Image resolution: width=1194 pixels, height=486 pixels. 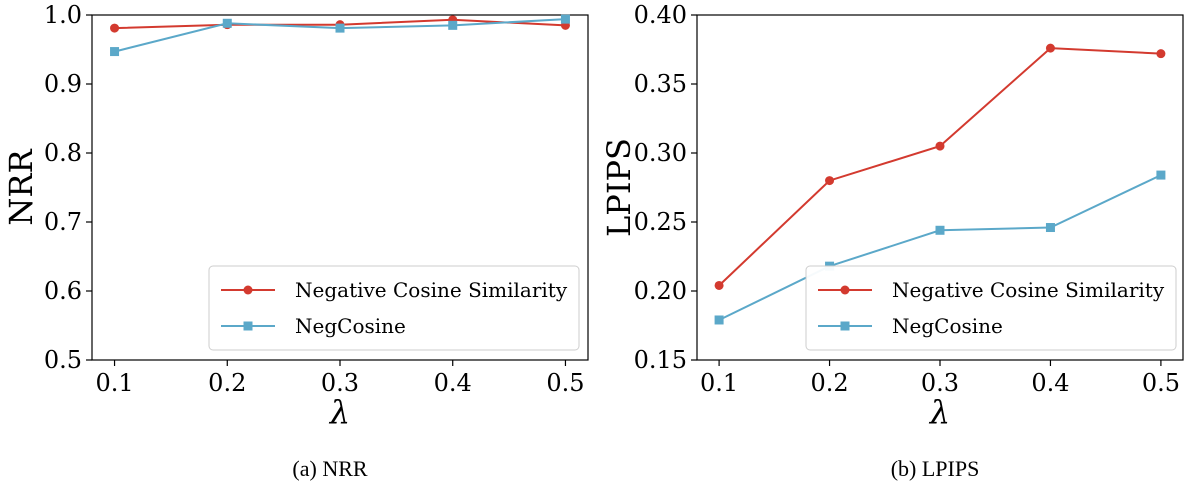 What do you see at coordinates (63, 222) in the screenshot?
I see `y-tick-label: 0.7` at bounding box center [63, 222].